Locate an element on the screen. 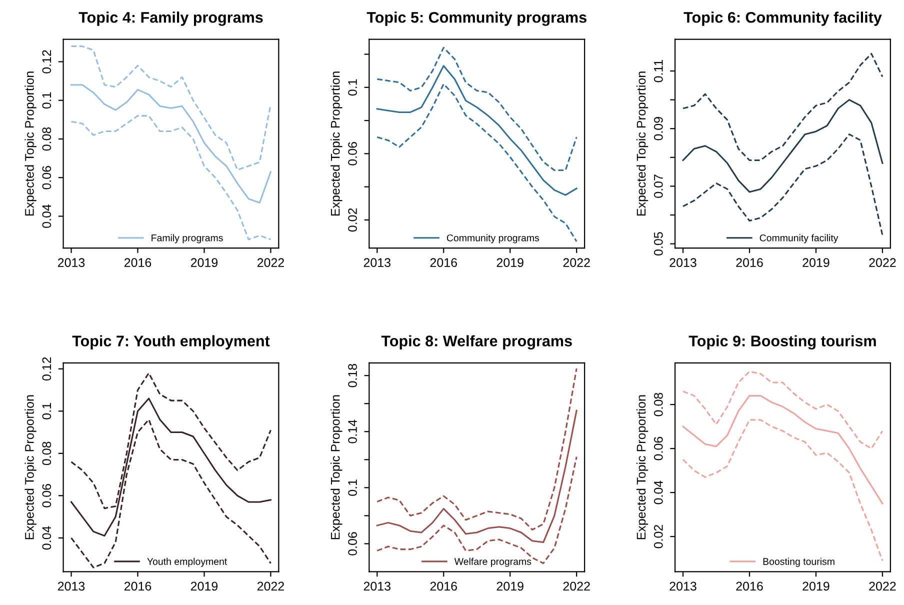 Image resolution: width=904 pixels, height=605 pixels. chart-title: Topic 6: Community facility is located at coordinates (783, 19).